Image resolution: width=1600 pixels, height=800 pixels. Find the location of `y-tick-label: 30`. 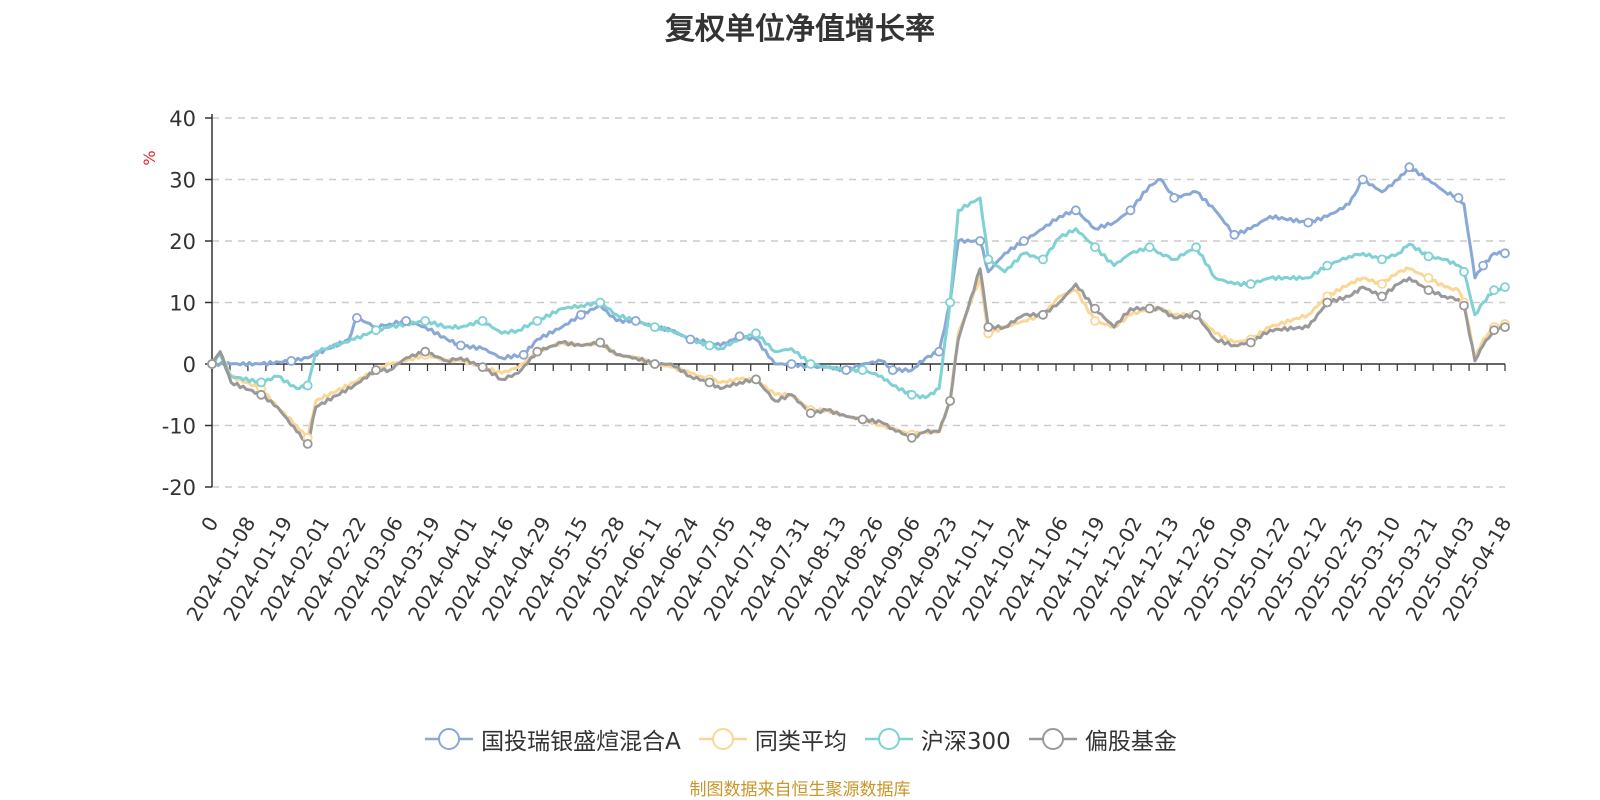

y-tick-label: 30 is located at coordinates (182, 181).